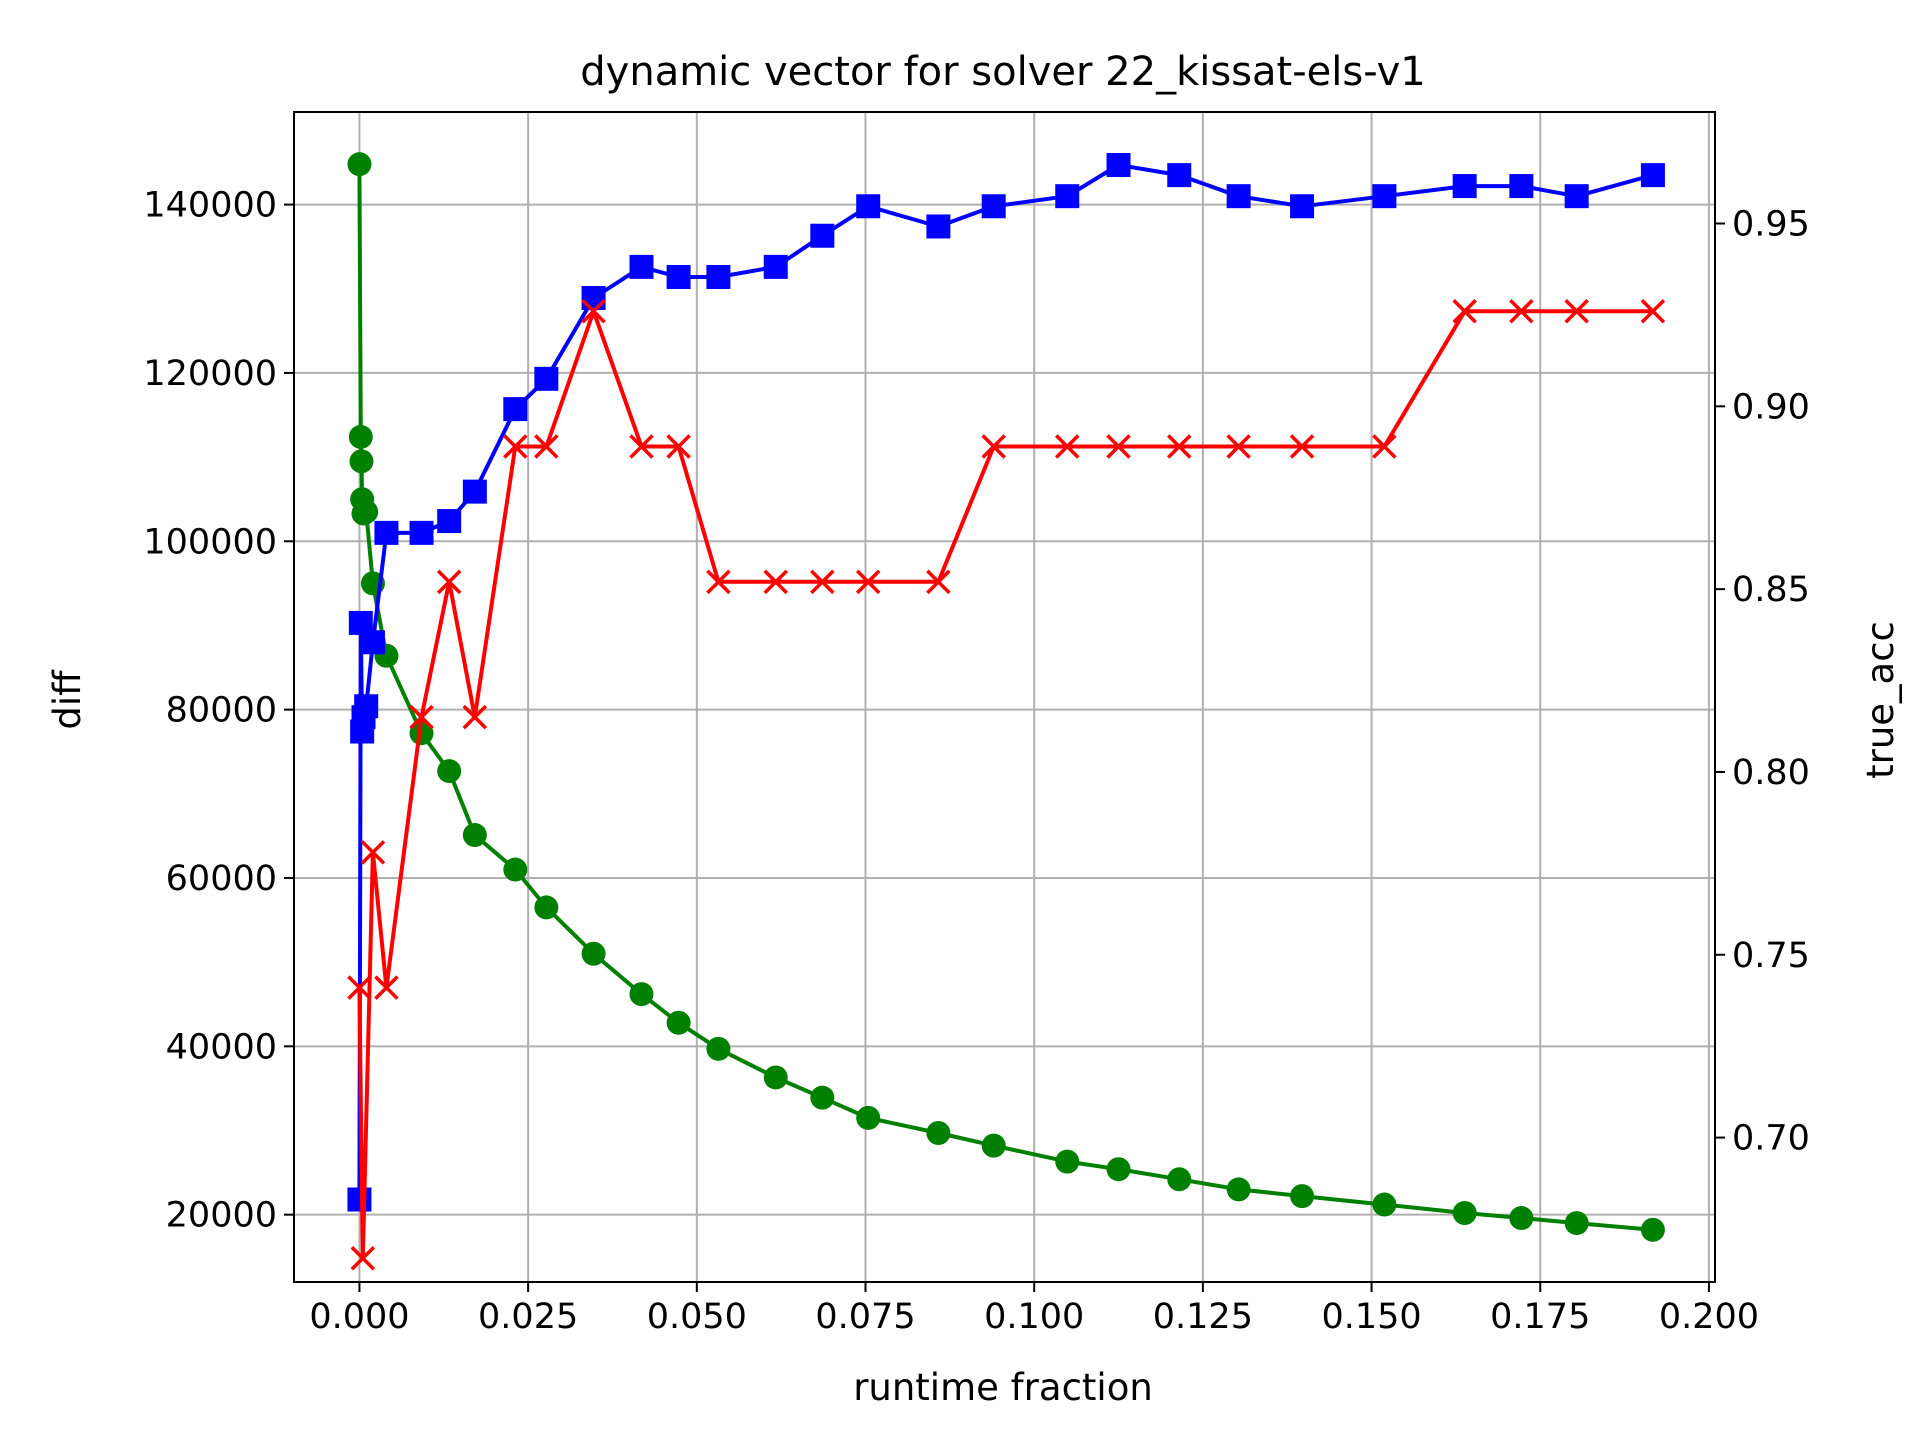 Image resolution: width=1920 pixels, height=1445 pixels. I want to click on y-right-tick-label: 0.95, so click(1771, 225).